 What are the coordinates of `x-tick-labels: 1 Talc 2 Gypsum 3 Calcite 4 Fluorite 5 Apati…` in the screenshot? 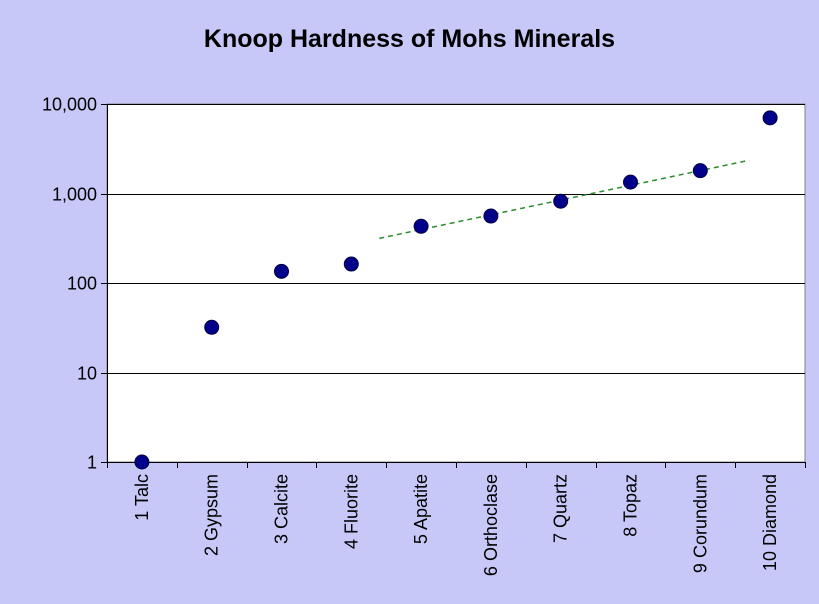 It's located at (456, 525).